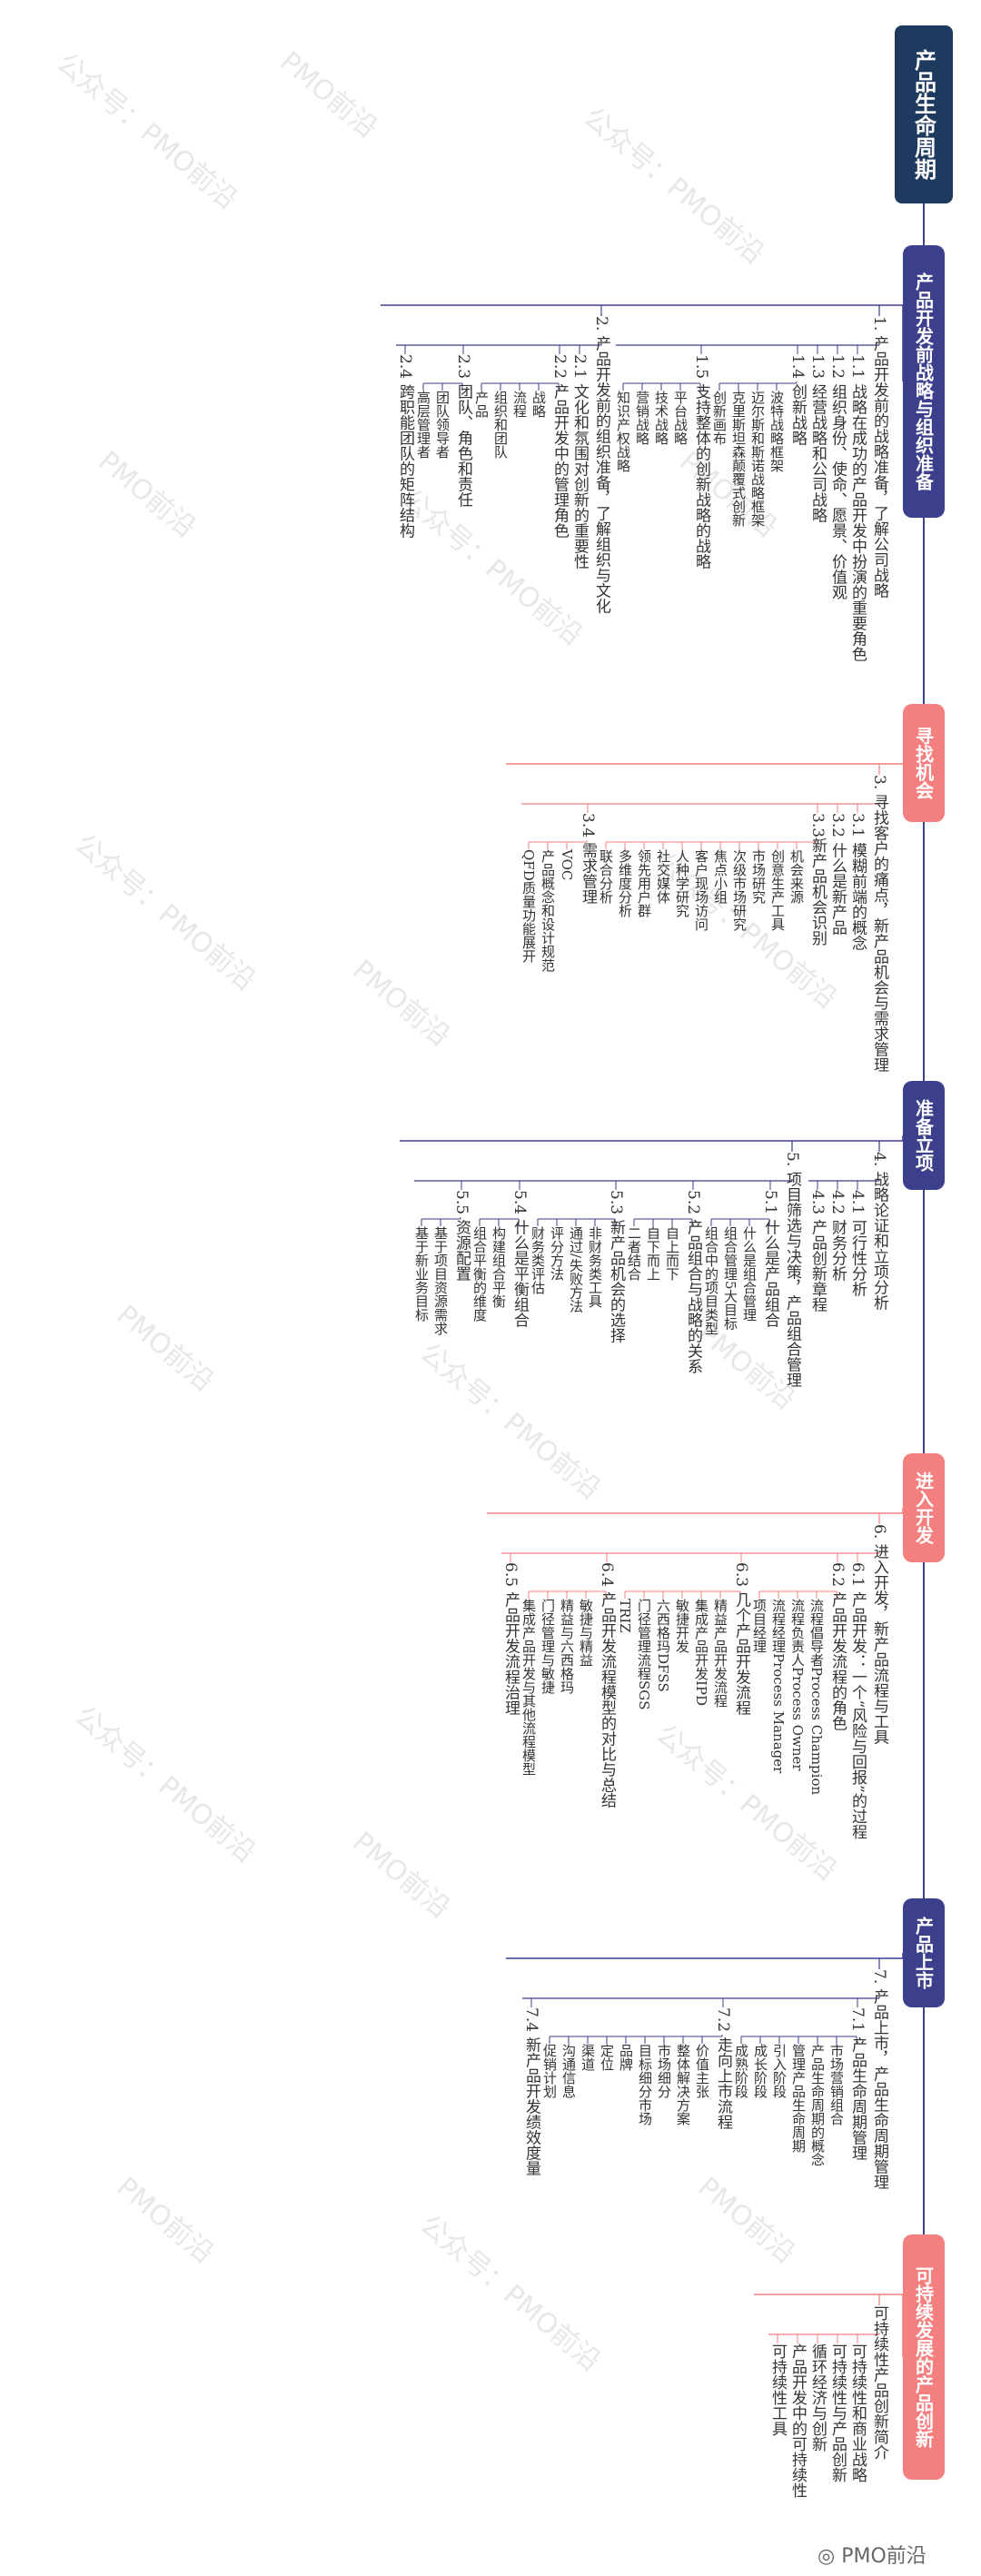 The width and height of the screenshot is (981, 2576). What do you see at coordinates (777, 431) in the screenshot?
I see `subtopic-node: 波特战略框架` at bounding box center [777, 431].